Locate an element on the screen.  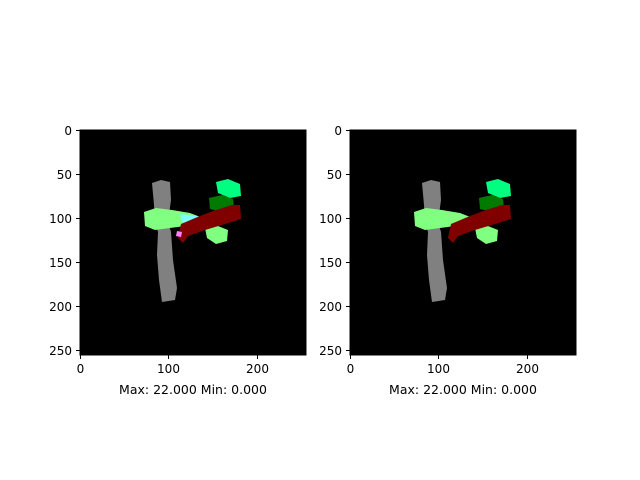
right-maroon-bar is located at coordinates (479, 224).